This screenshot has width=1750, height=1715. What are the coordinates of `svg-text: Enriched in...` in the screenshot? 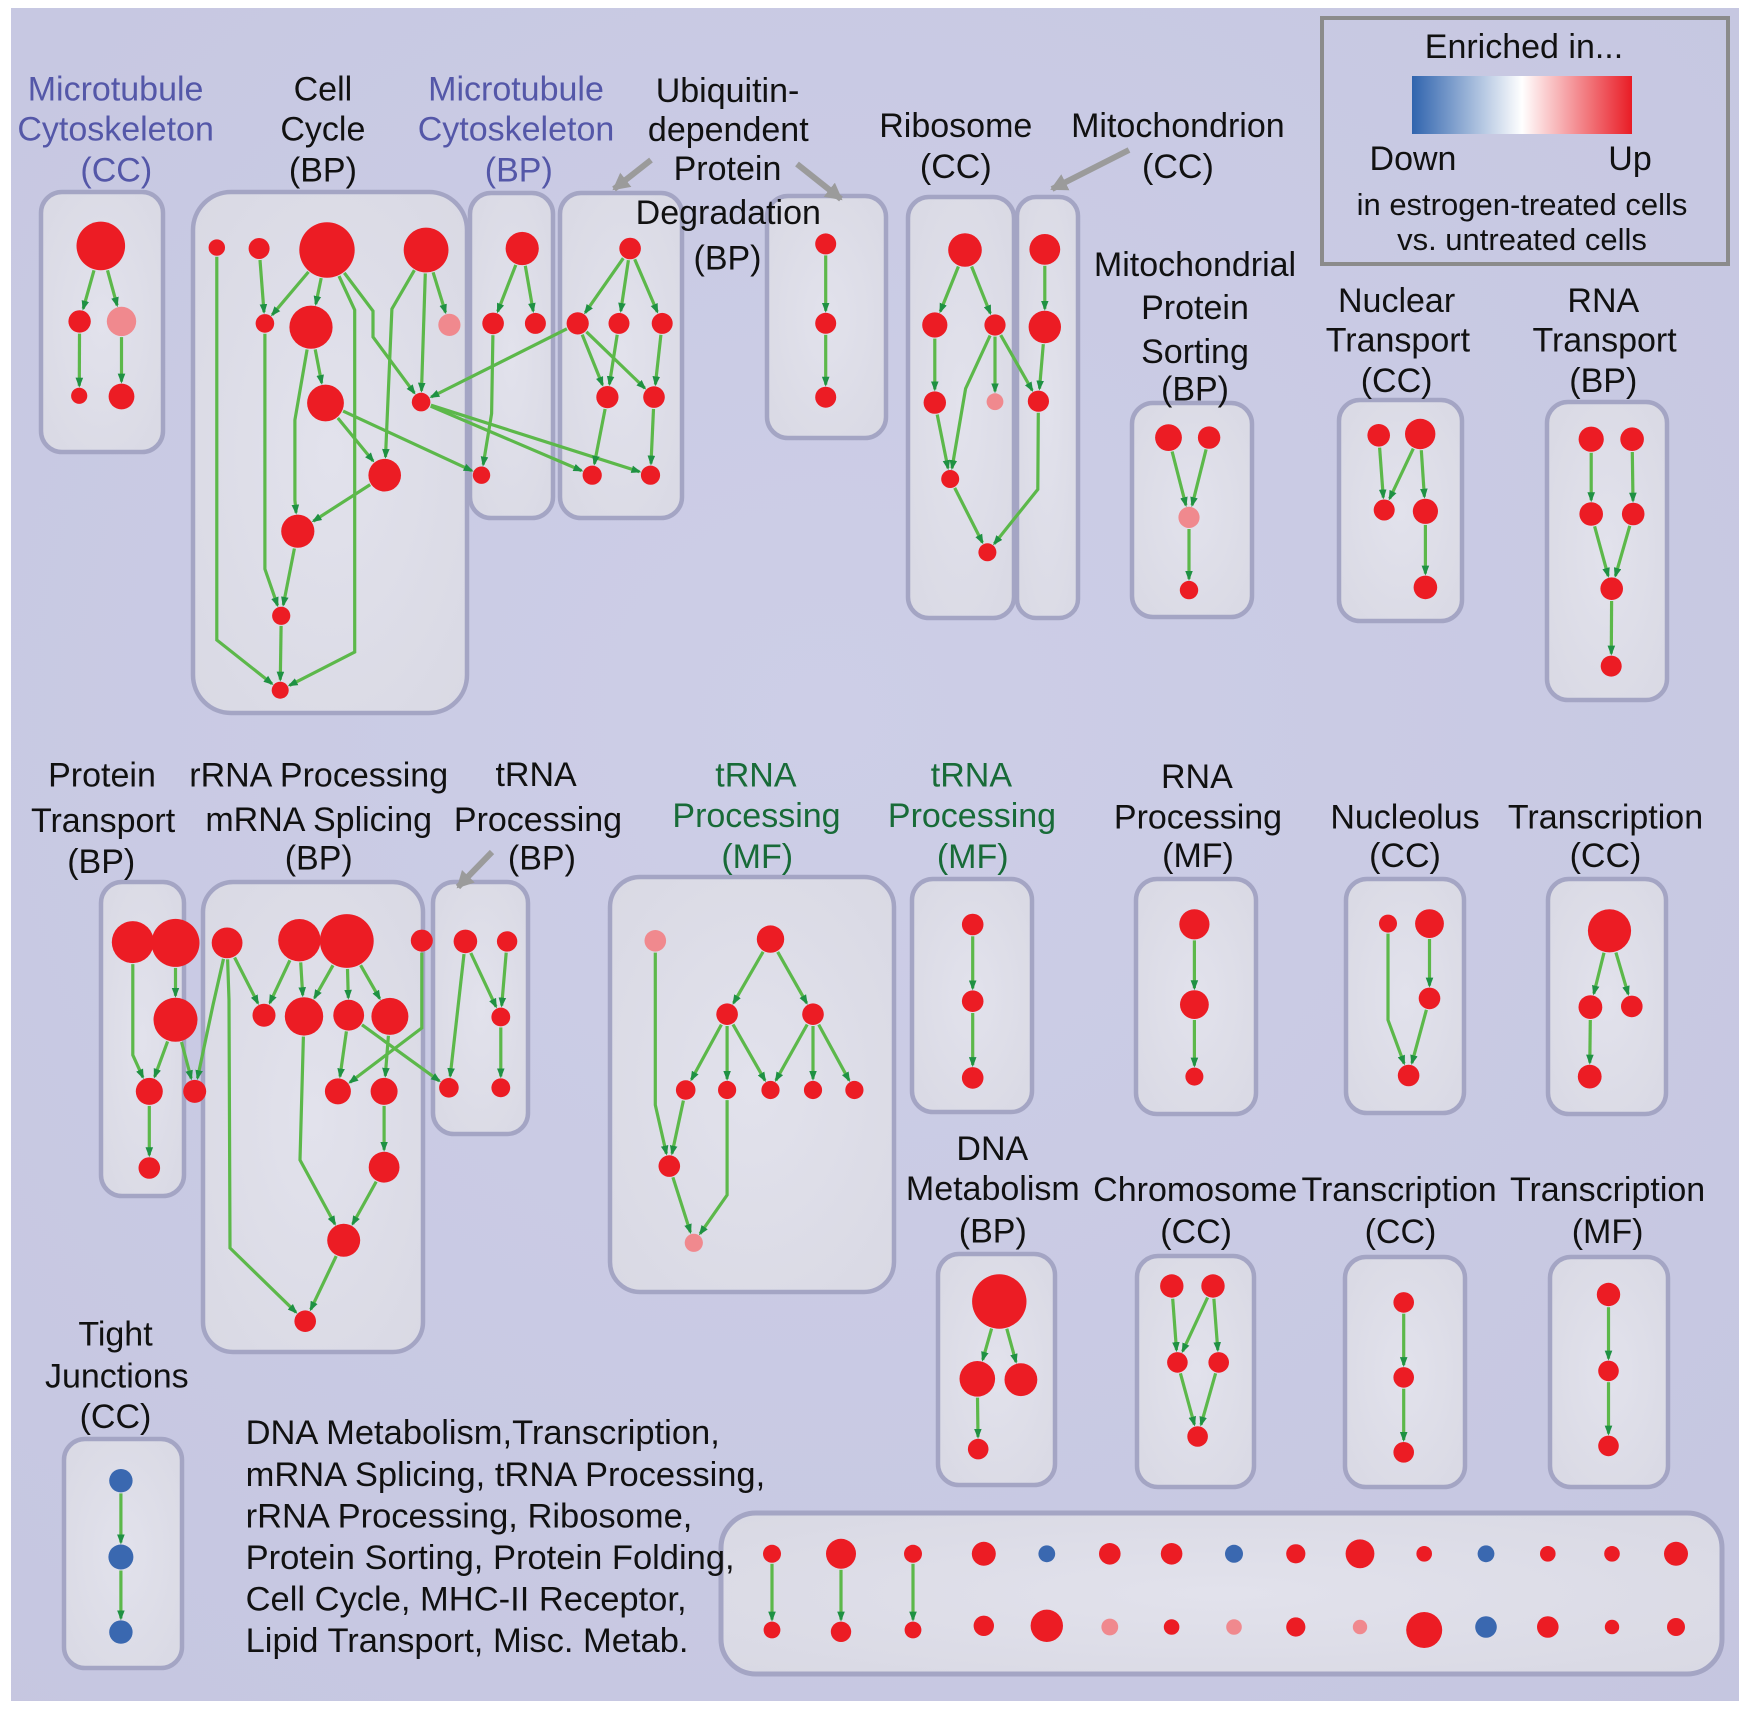 It's located at (1524, 47).